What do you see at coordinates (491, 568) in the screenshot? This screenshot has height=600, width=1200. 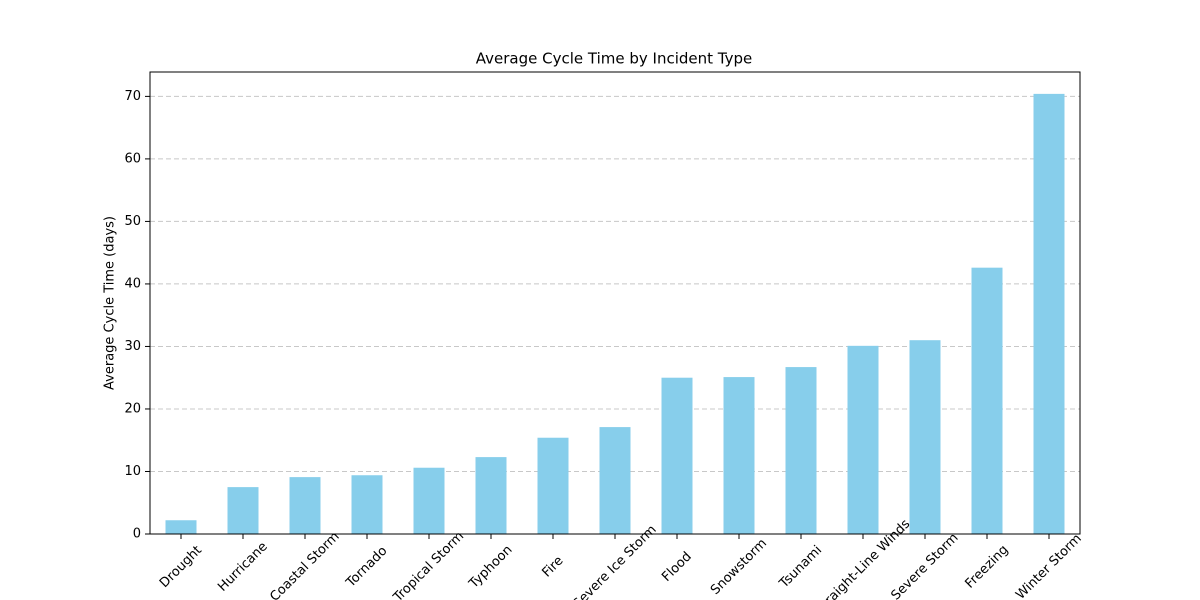 I see `x-tick-label: Typhoon` at bounding box center [491, 568].